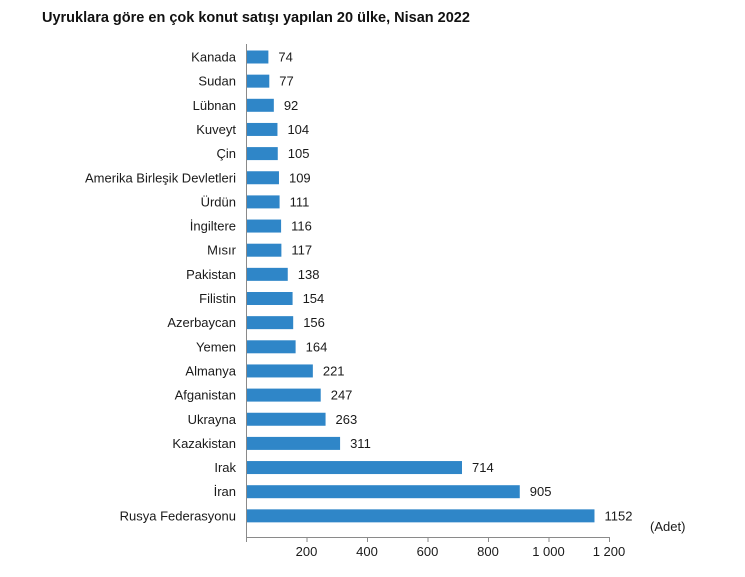 This screenshot has width=745, height=577. Describe the element at coordinates (212, 419) in the screenshot. I see `category-label: Ukrayna` at that location.